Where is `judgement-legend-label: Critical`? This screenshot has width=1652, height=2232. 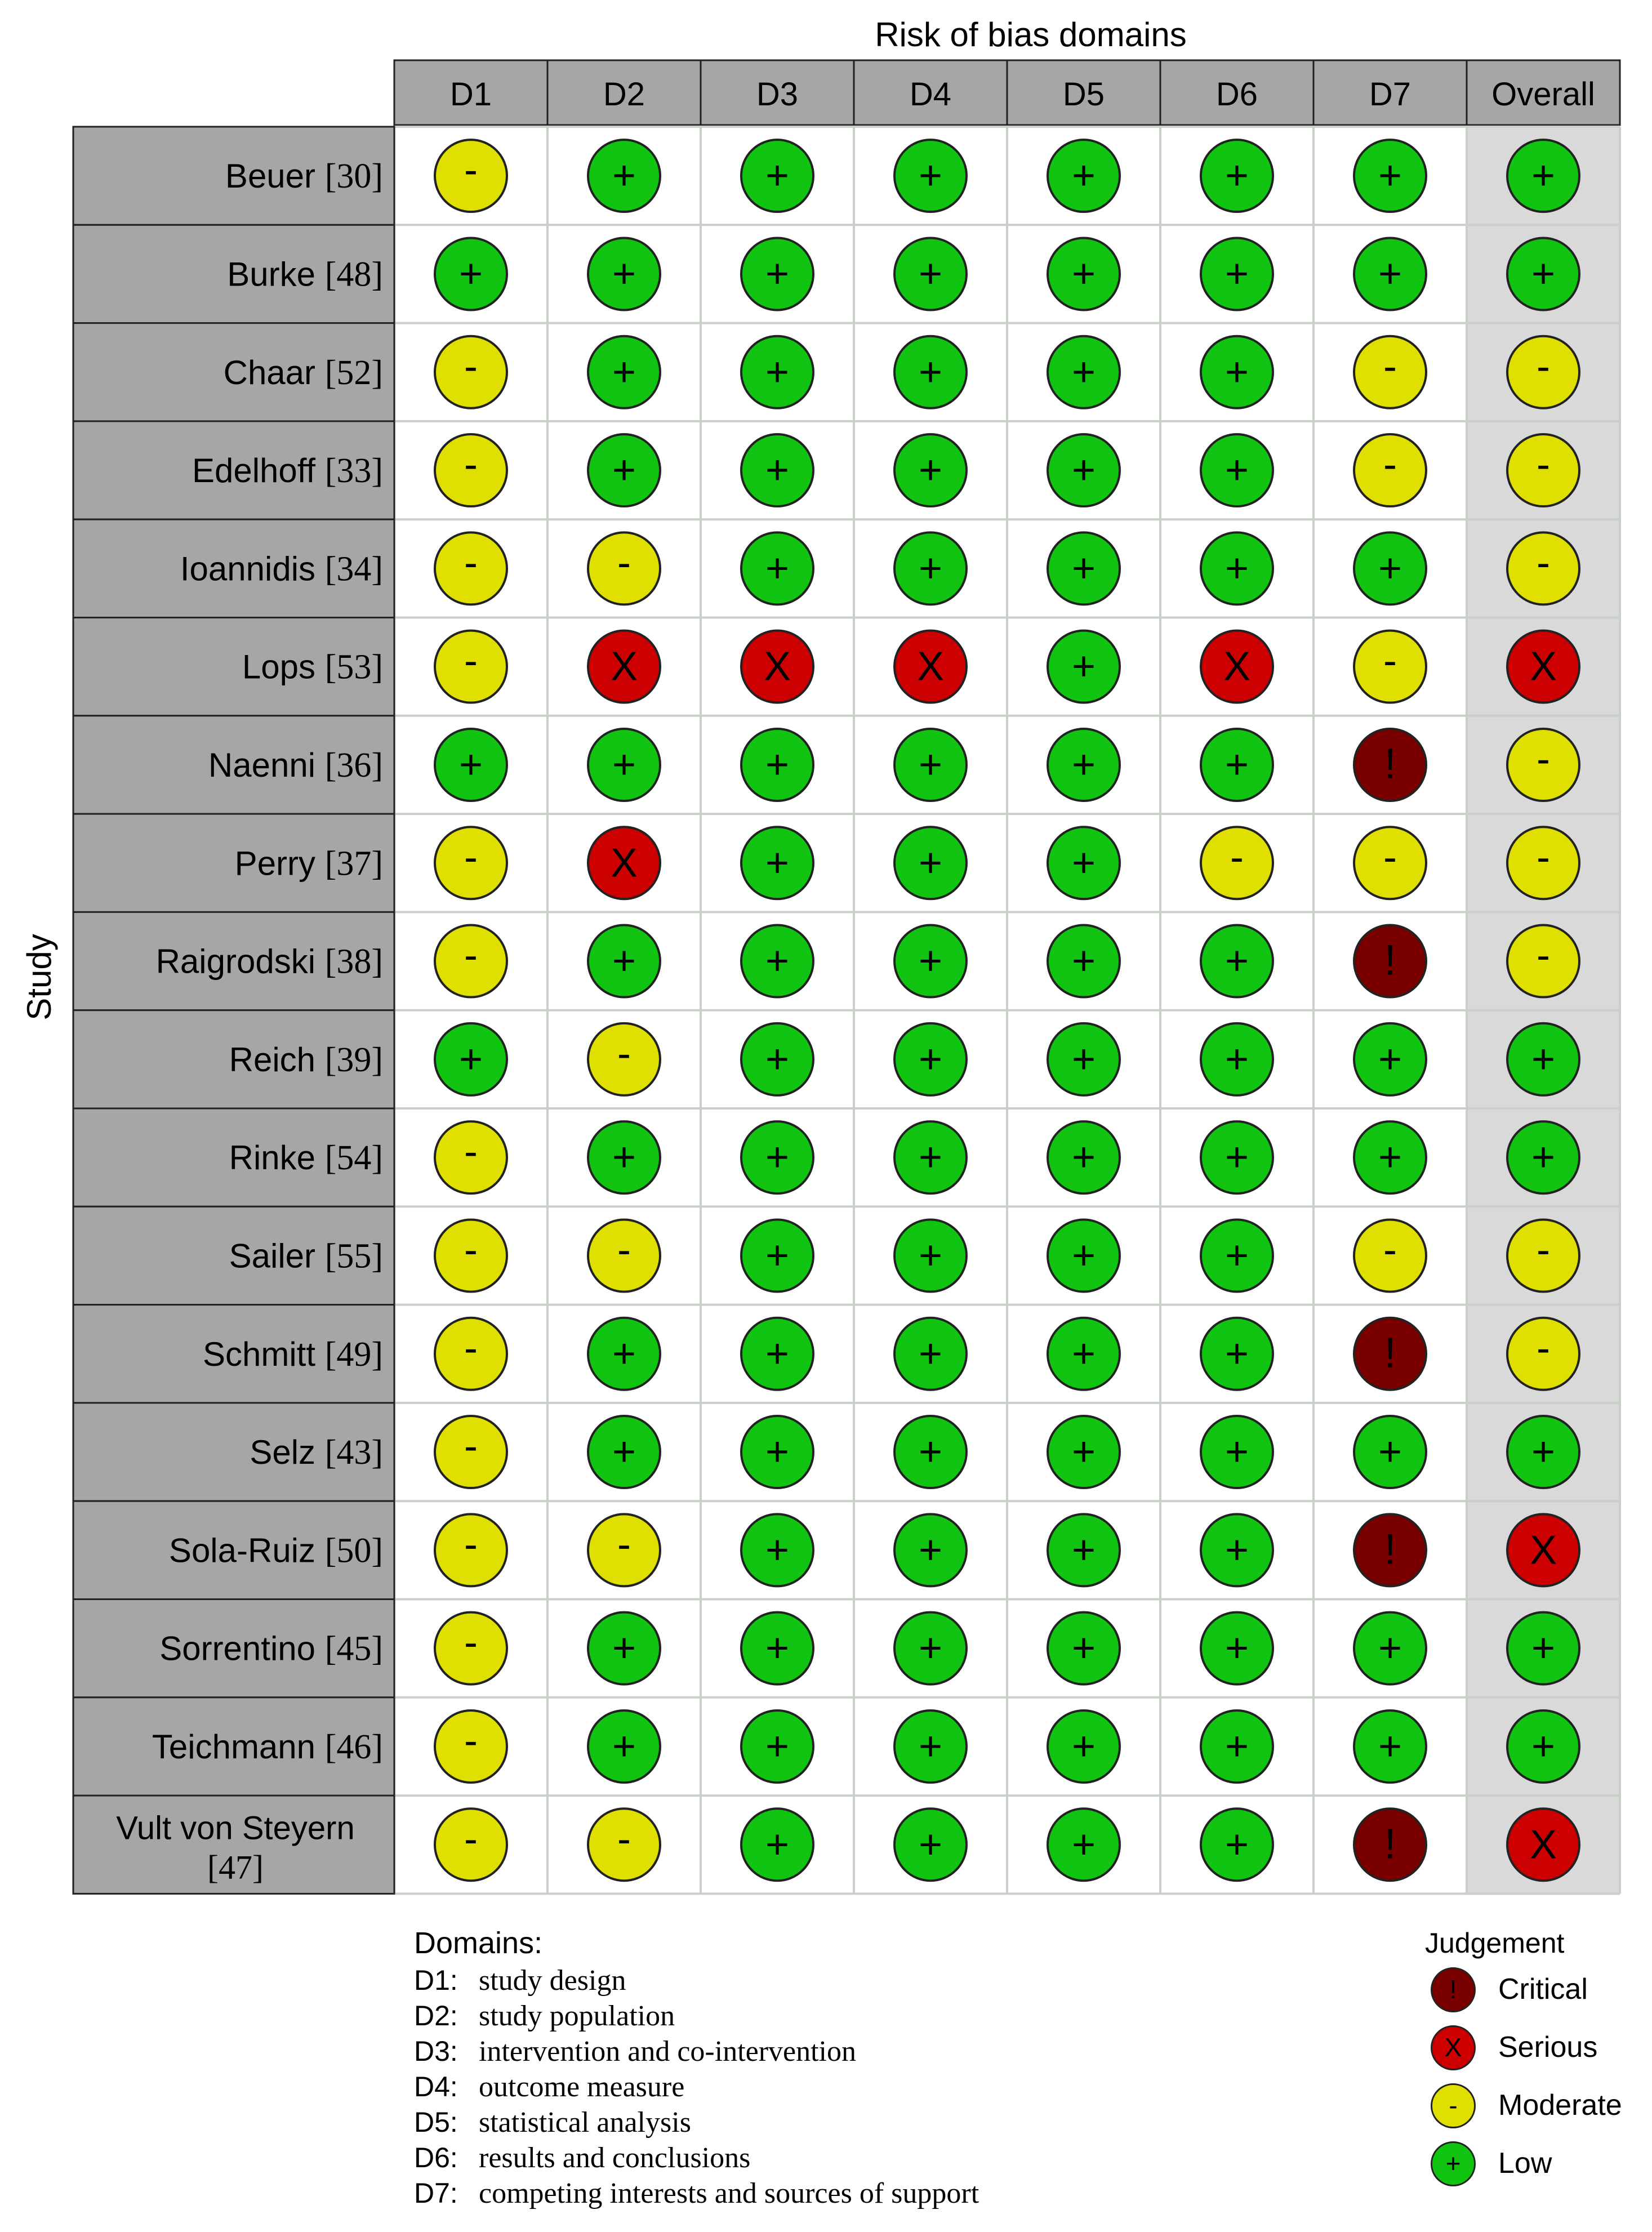 judgement-legend-label: Critical is located at coordinates (1543, 1990).